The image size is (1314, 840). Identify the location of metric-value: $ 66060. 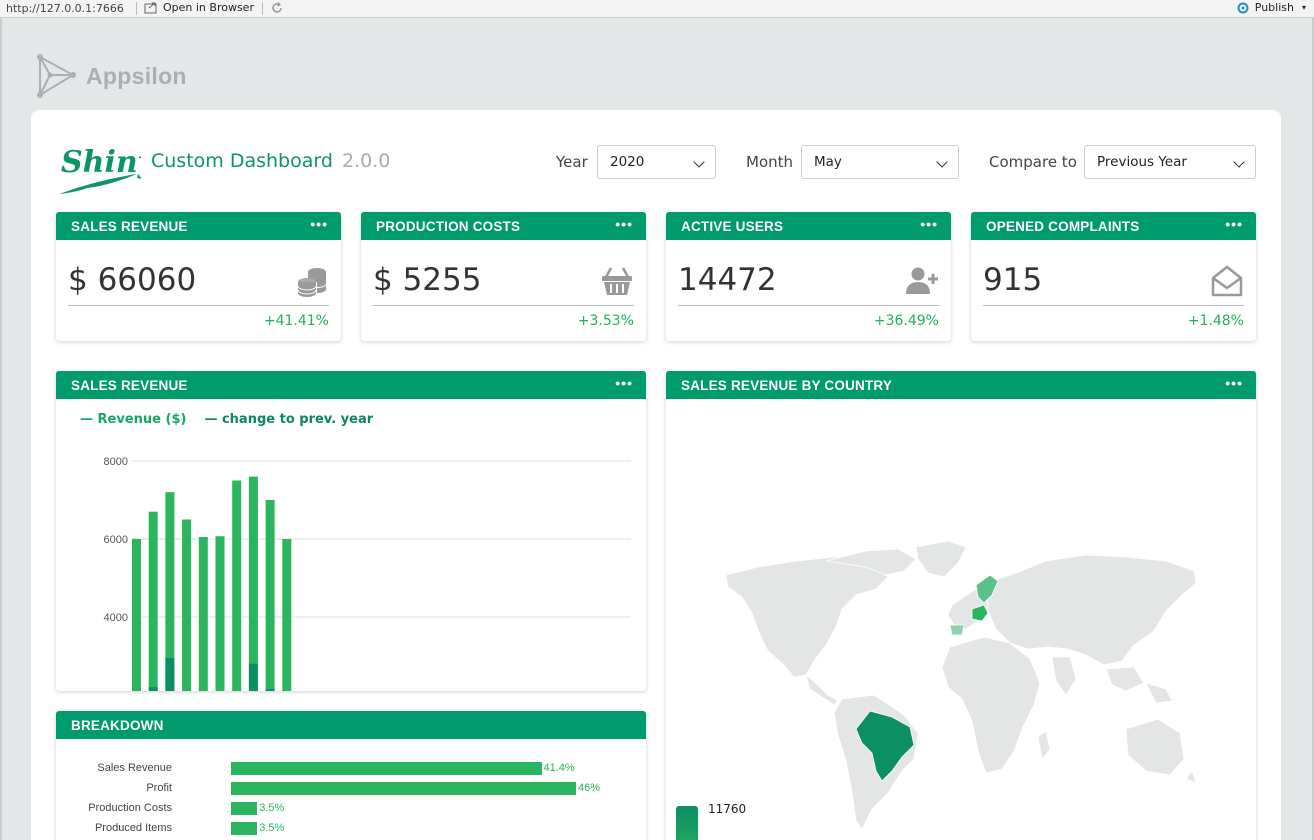
(132, 280).